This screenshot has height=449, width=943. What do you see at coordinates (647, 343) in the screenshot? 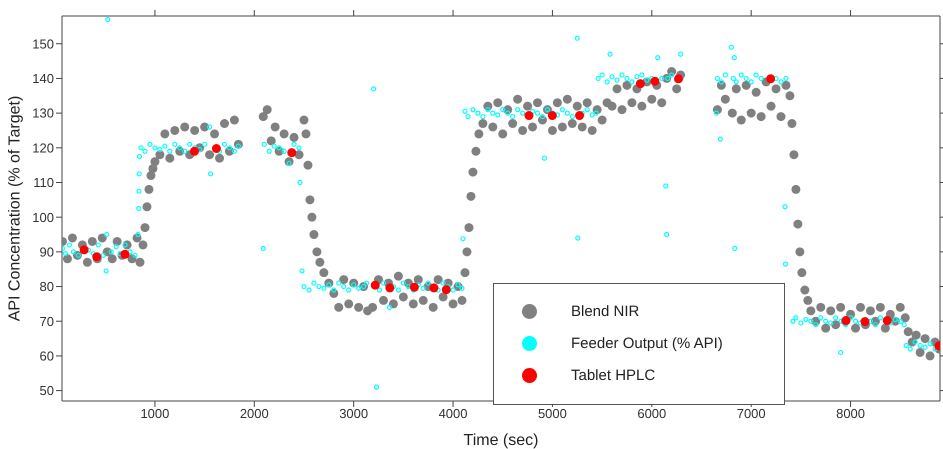
I see `legend-label: Feeder Output (% API)` at bounding box center [647, 343].